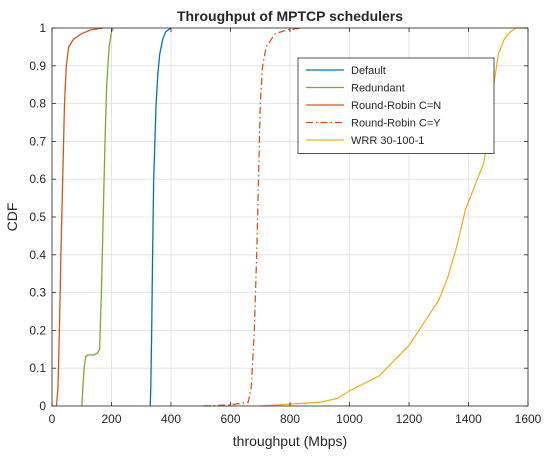 The height and width of the screenshot is (460, 550). What do you see at coordinates (37, 66) in the screenshot?
I see `y-tick-label: 0.9` at bounding box center [37, 66].